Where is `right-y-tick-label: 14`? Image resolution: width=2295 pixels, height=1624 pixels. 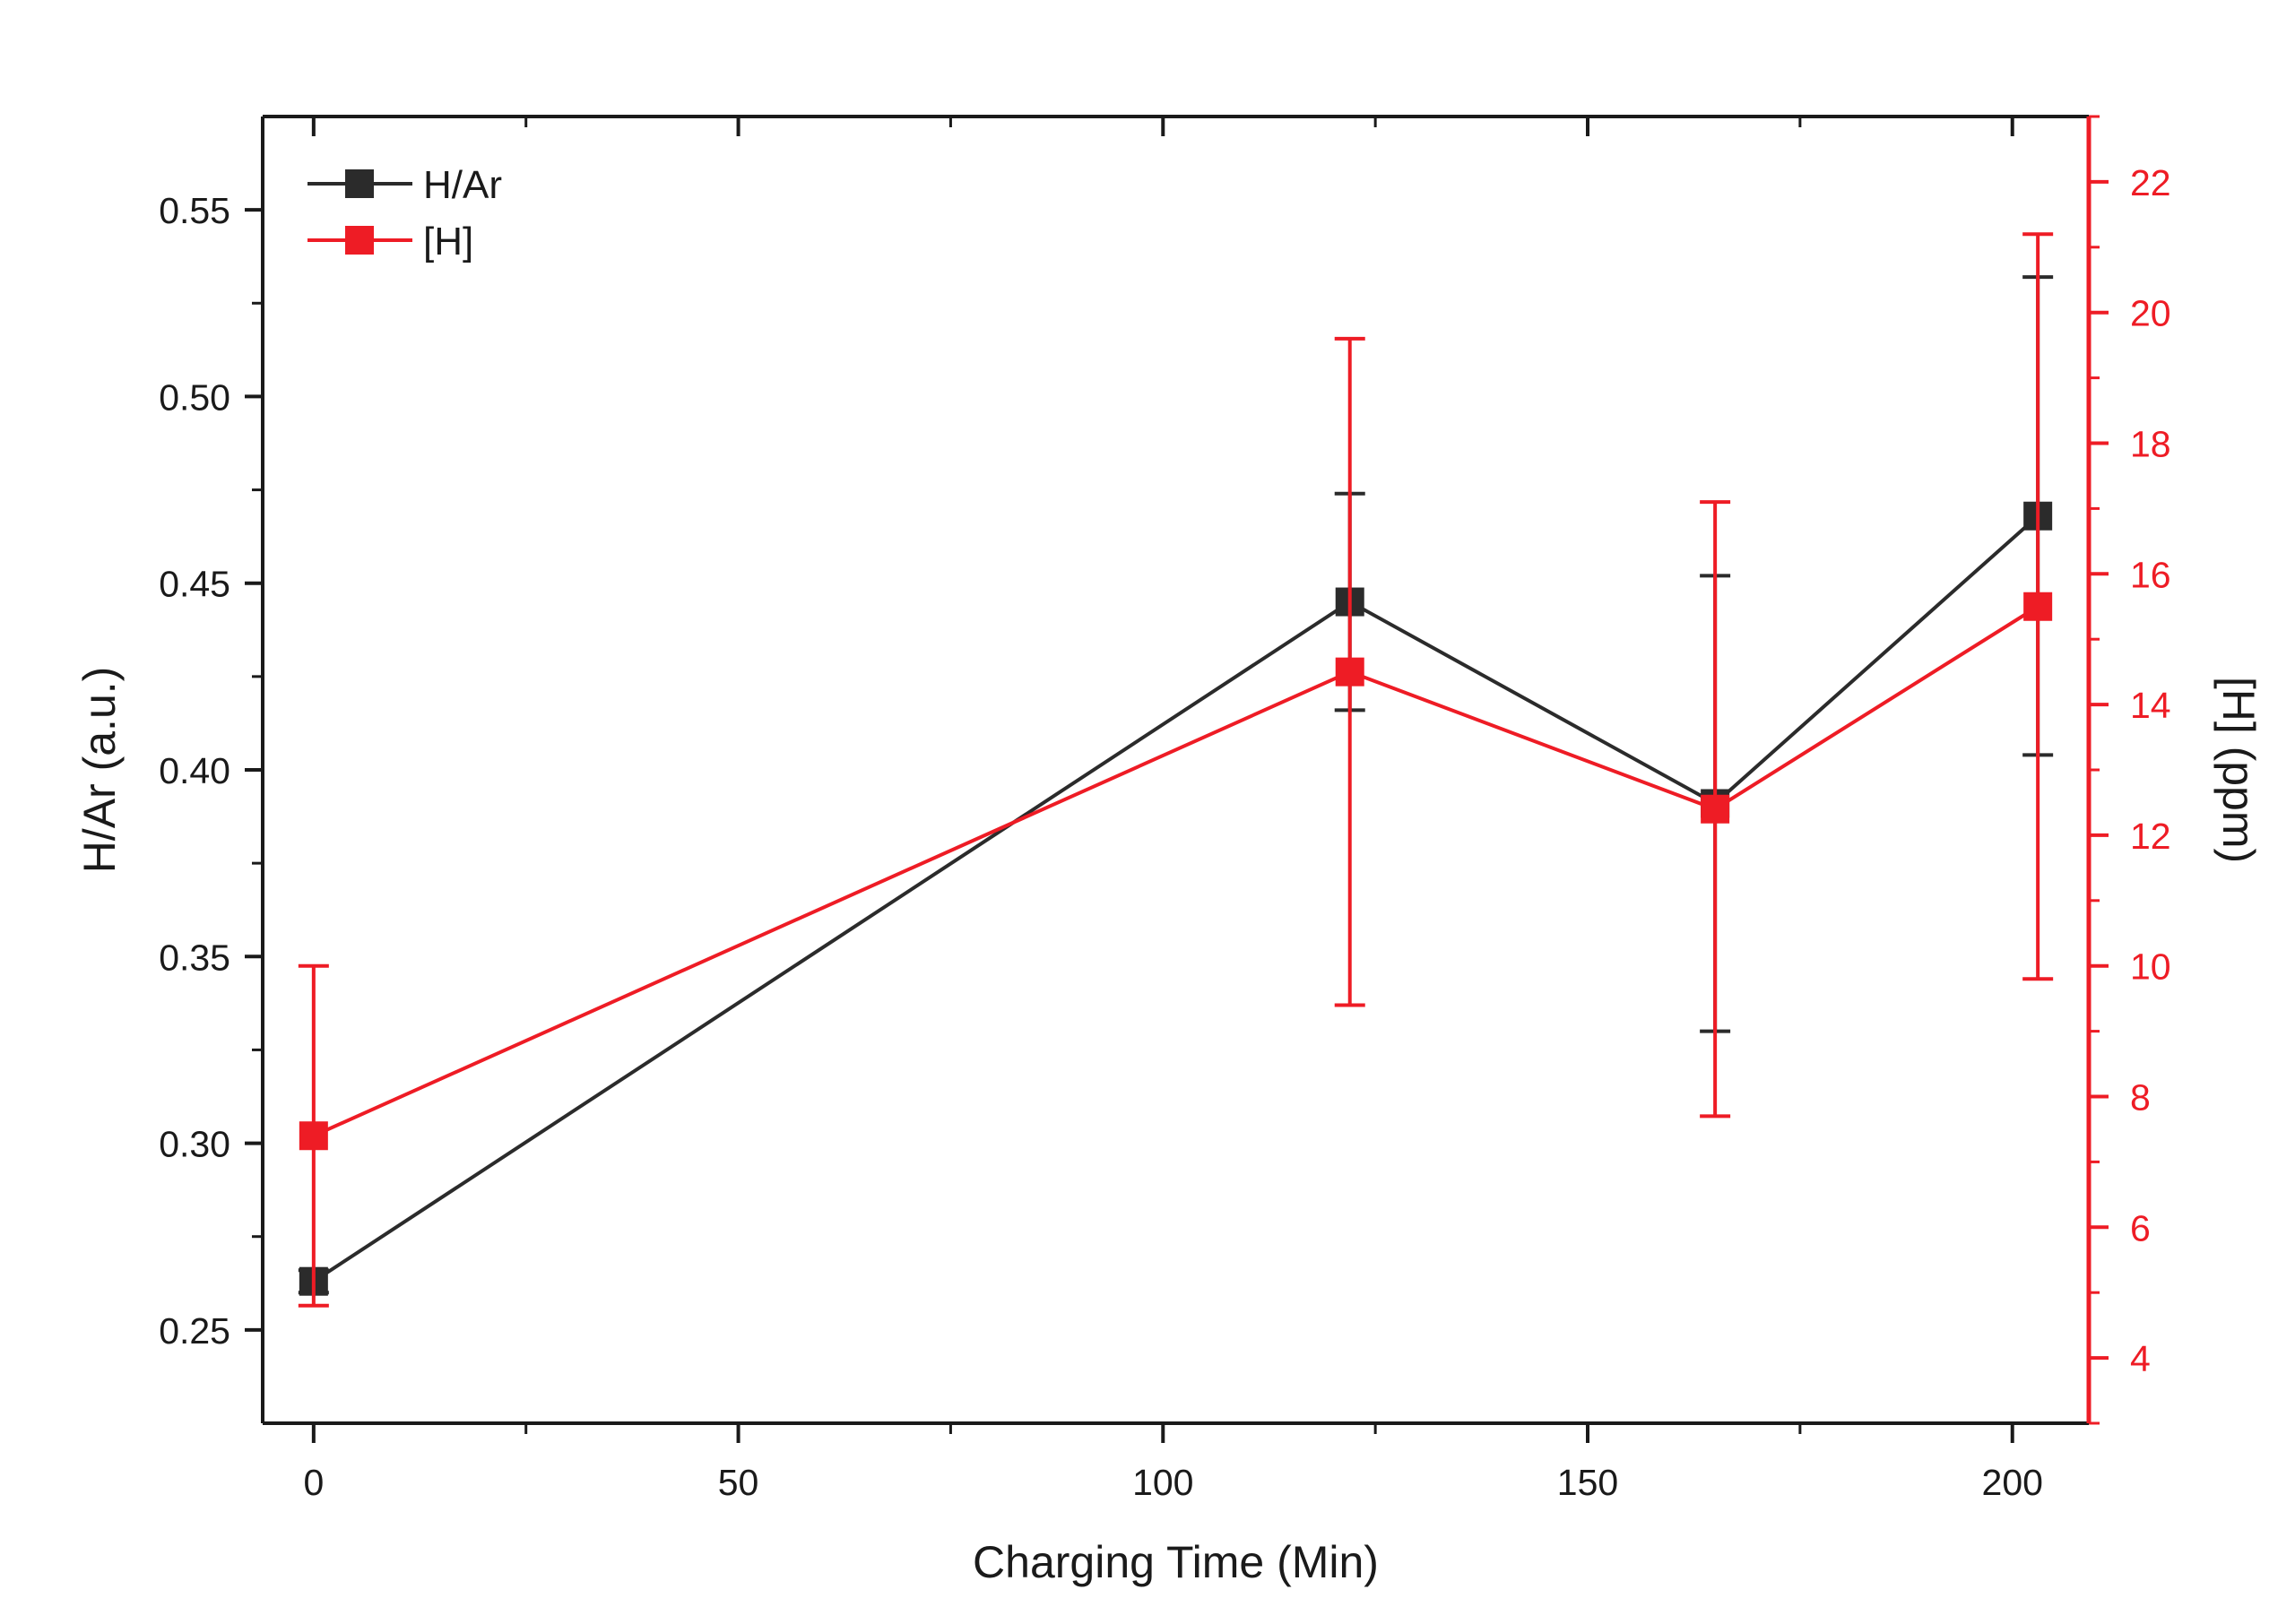
right-y-tick-label: 14 is located at coordinates (2151, 705).